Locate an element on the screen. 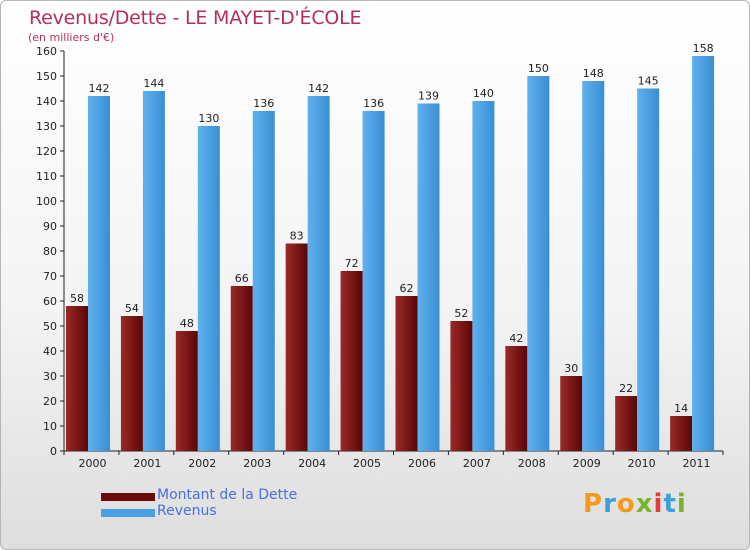 The image size is (750, 550). legend-label-revenus: Revenus is located at coordinates (187, 511).